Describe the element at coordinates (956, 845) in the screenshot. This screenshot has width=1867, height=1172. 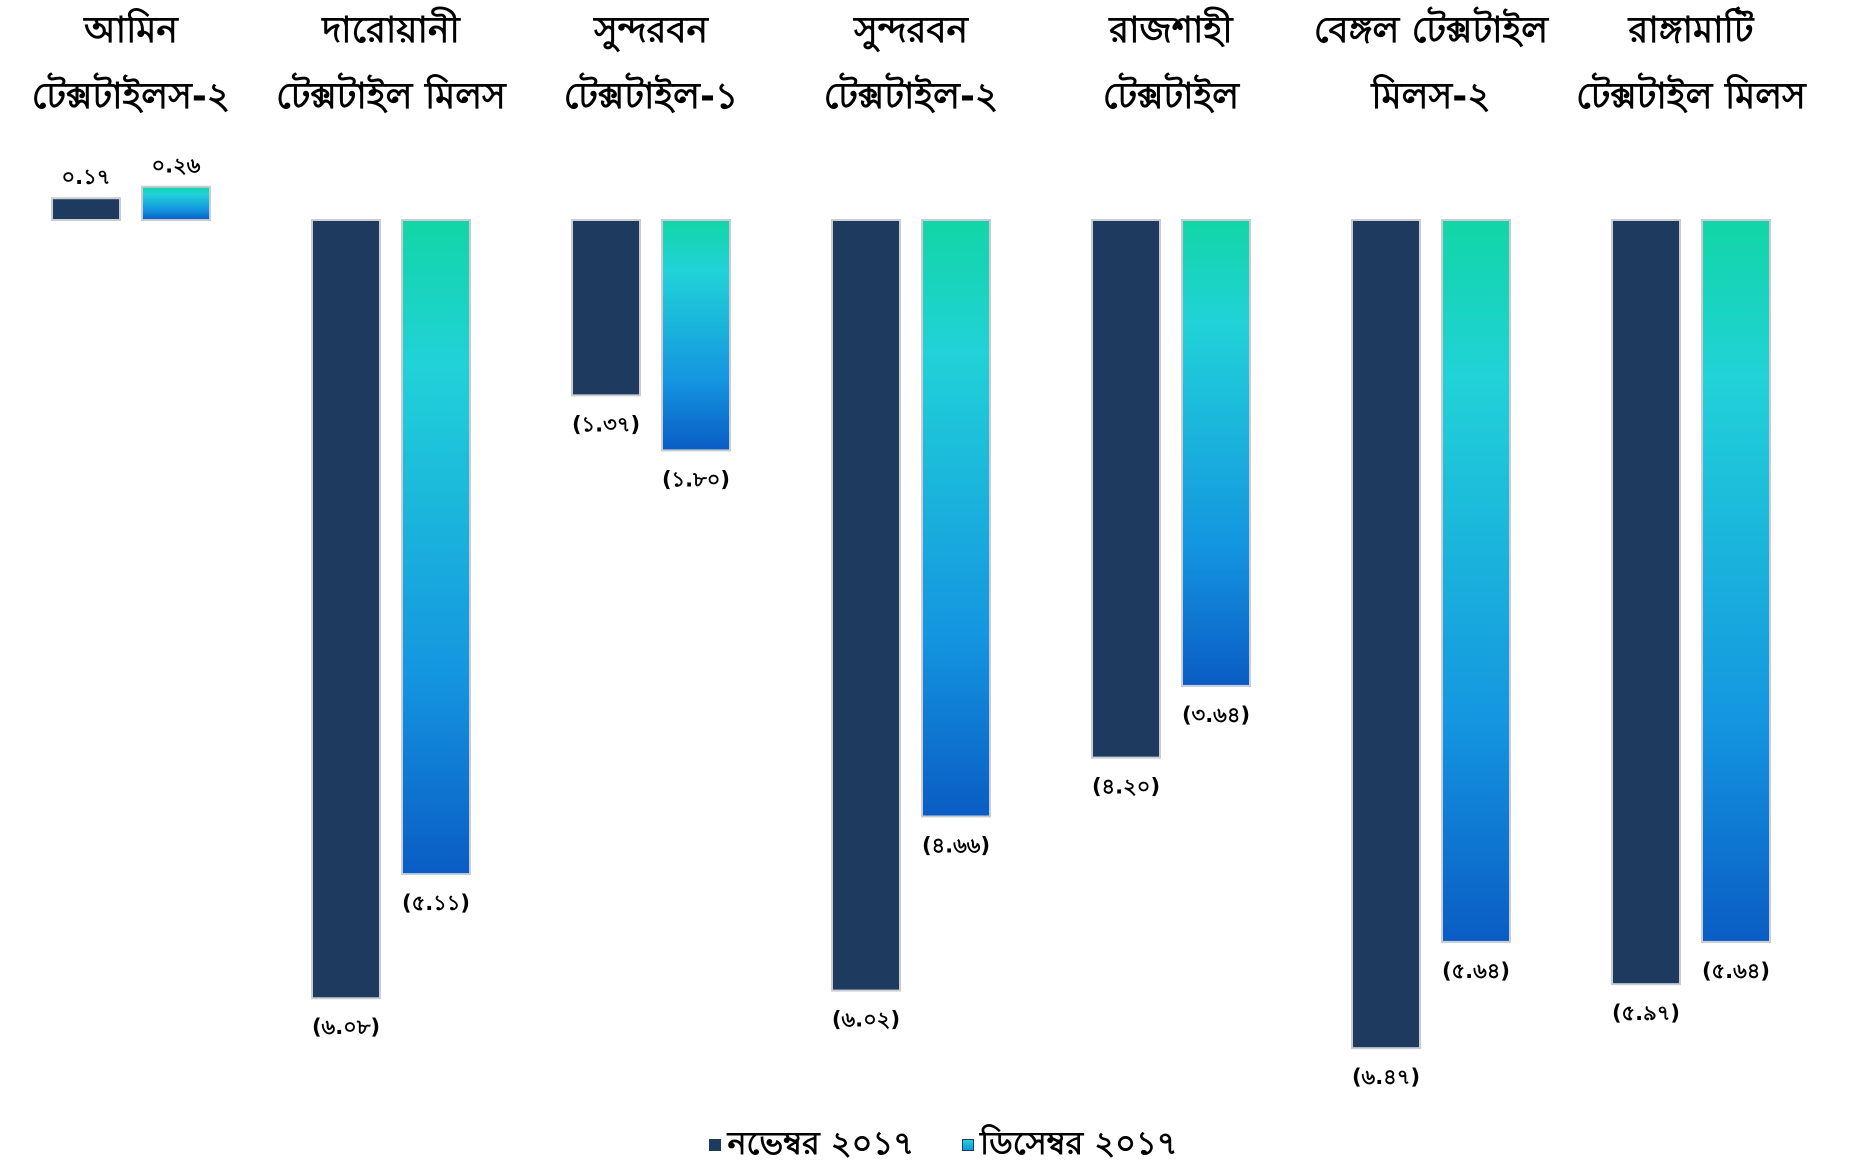
I see `data-label-december-3: (৪.৬৬)` at that location.